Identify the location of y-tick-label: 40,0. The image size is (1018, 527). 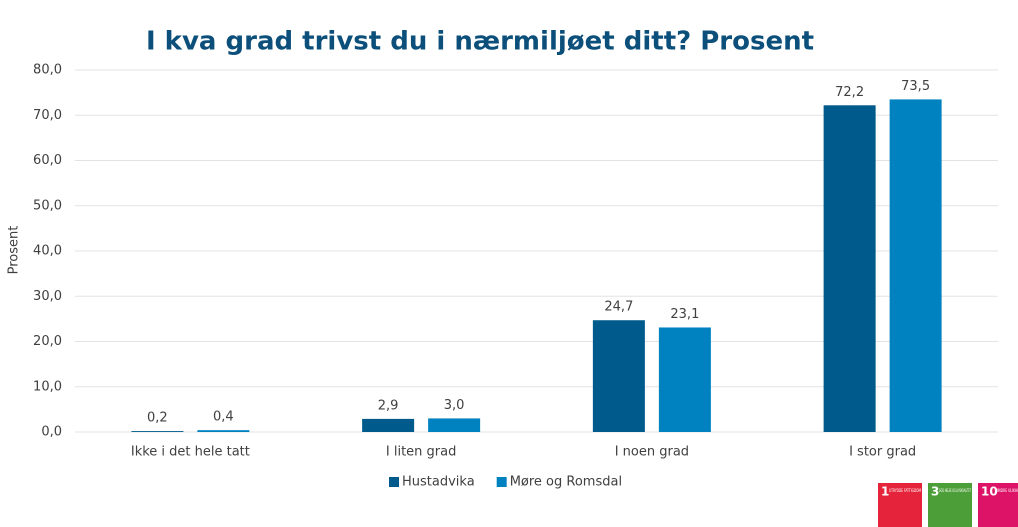
(47, 251).